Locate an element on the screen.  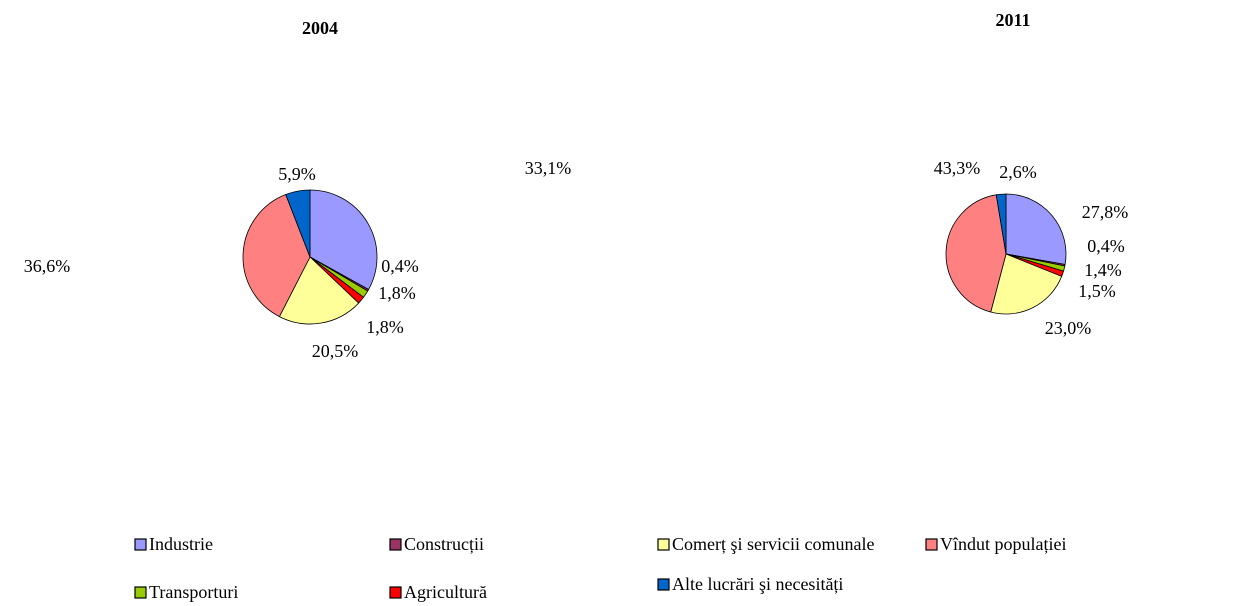
legend-label: Comerț şi servicii comunale is located at coordinates (773, 544).